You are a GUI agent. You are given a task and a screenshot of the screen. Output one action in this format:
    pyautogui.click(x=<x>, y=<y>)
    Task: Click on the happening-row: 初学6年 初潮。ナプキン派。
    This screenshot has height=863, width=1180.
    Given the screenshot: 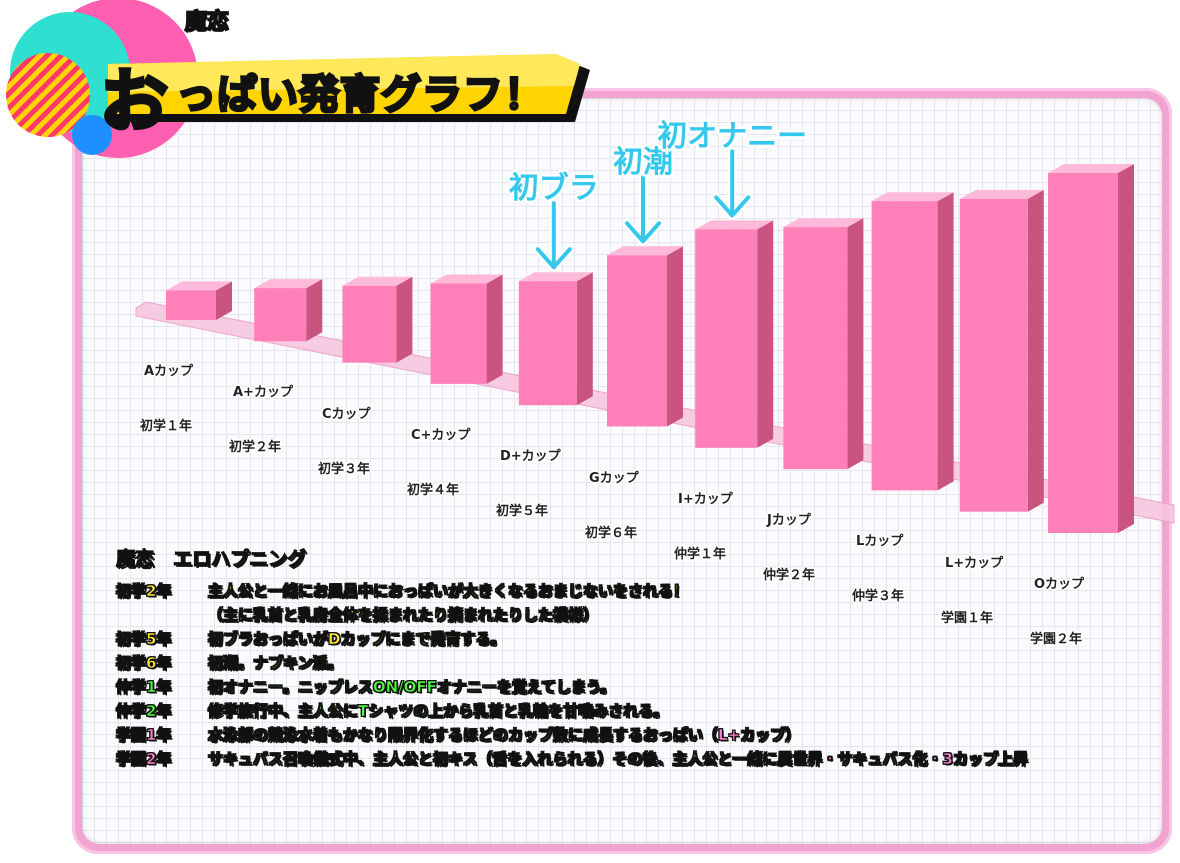 What is the action you would take?
    pyautogui.click(x=641, y=663)
    